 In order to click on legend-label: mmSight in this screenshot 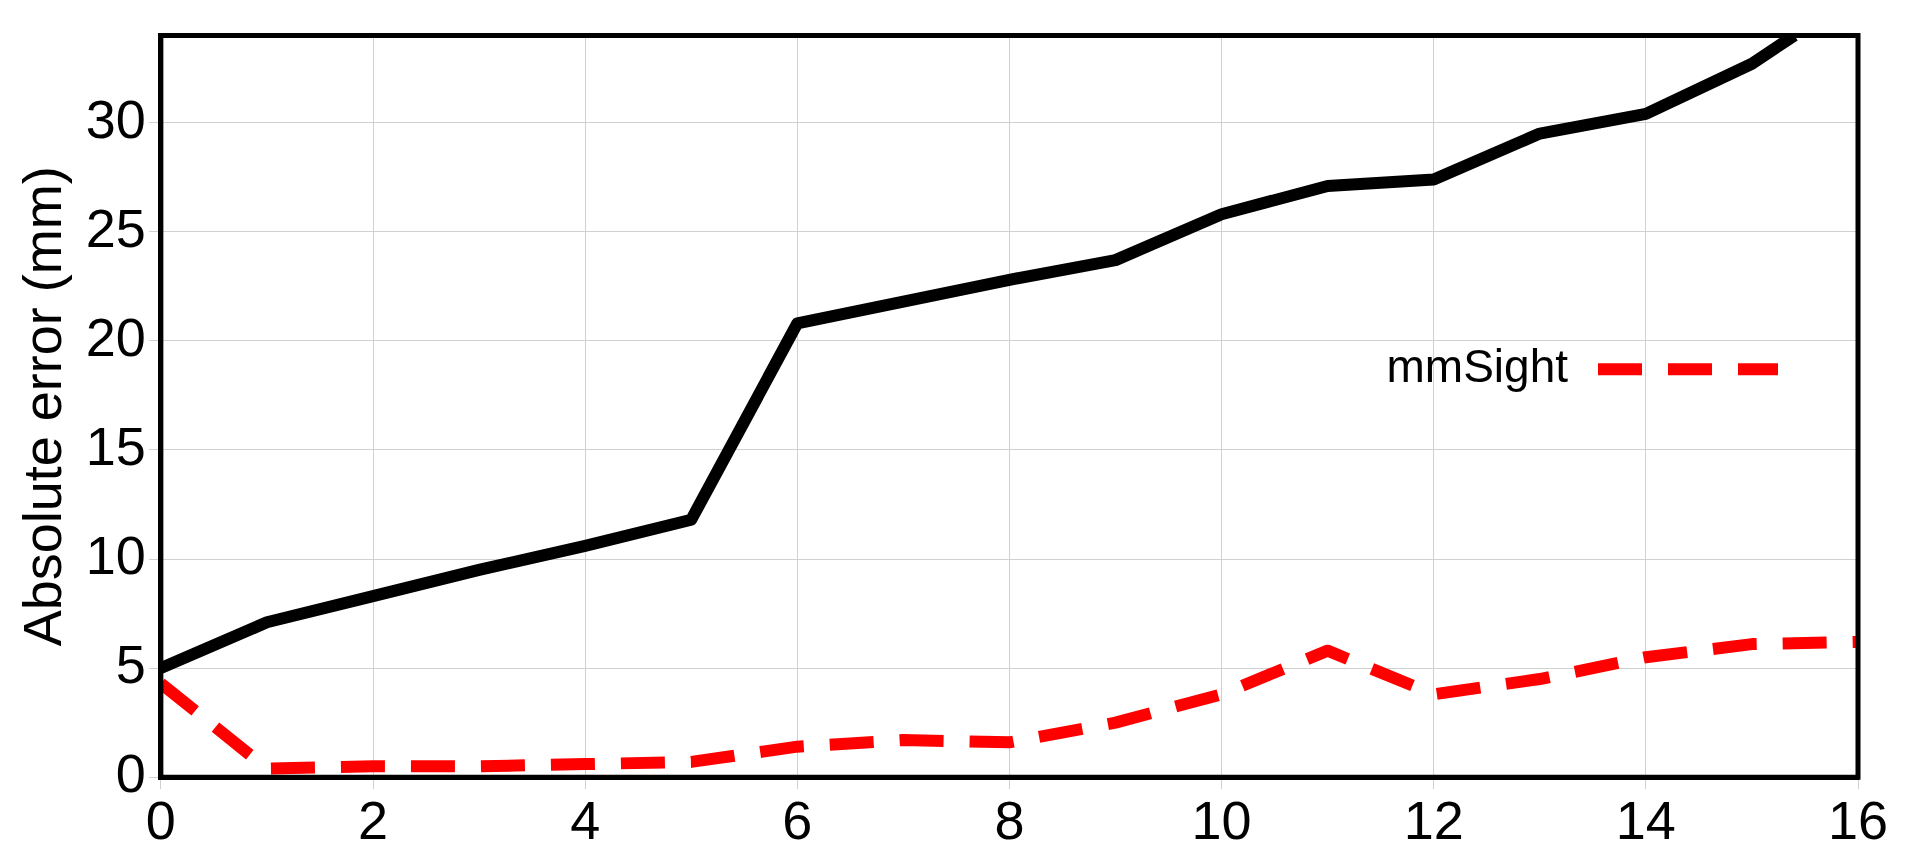, I will do `click(1477, 365)`.